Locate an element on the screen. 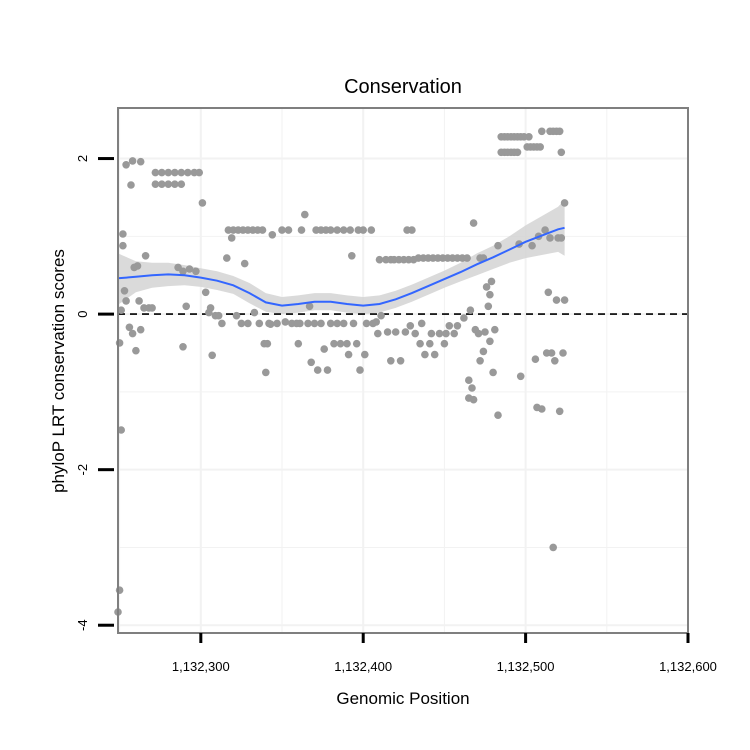 This screenshot has height=750, width=750. y-tick-label: -4 is located at coordinates (82, 625).